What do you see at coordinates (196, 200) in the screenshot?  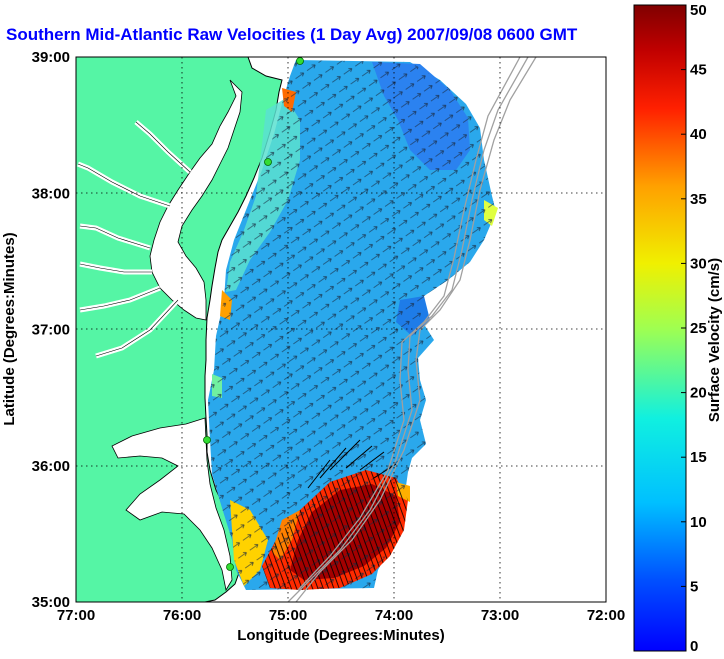 I see `chesapeake-bay` at bounding box center [196, 200].